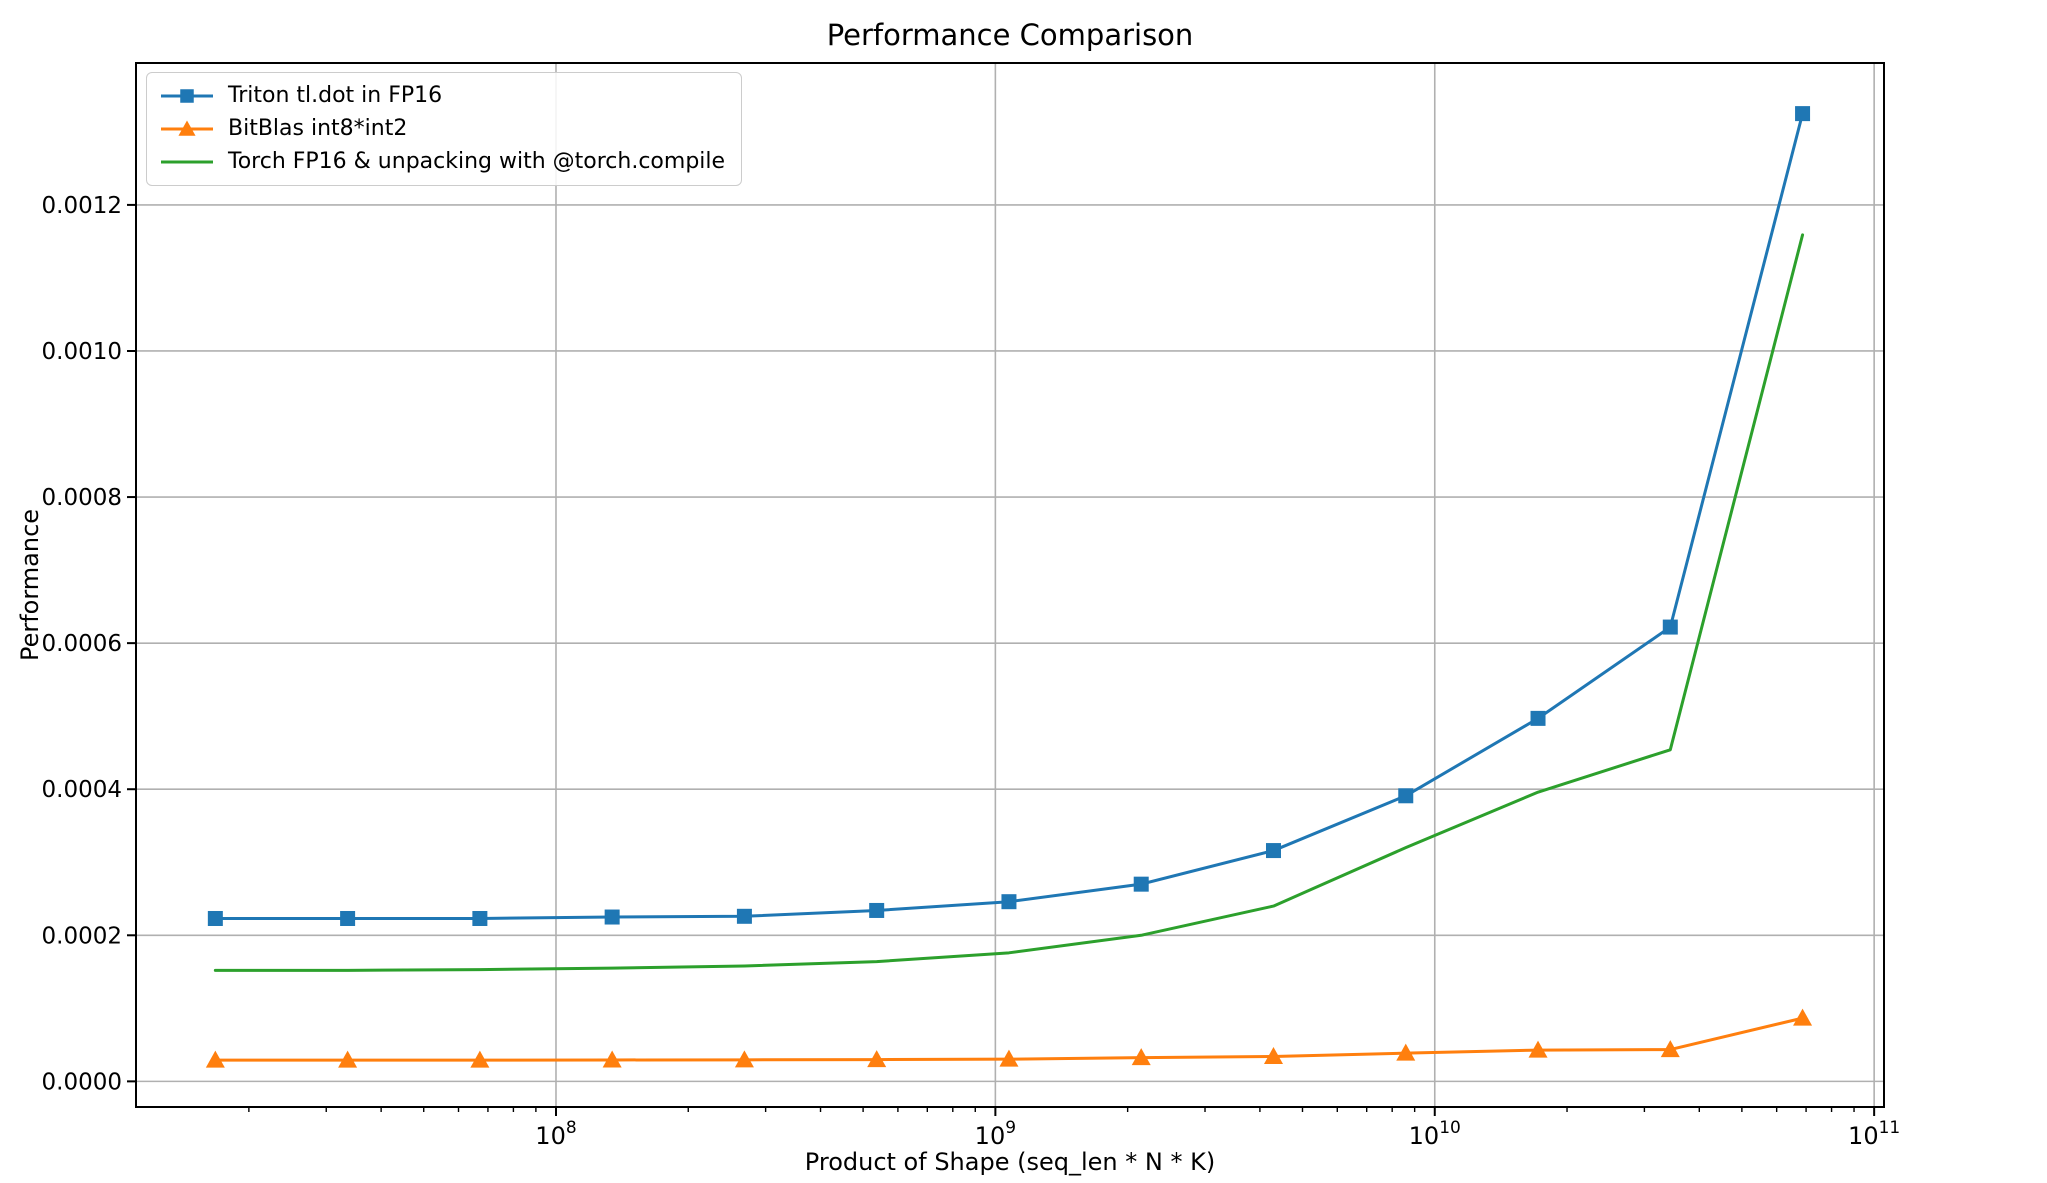 This screenshot has height=1183, width=2047. What do you see at coordinates (82, 790) in the screenshot?
I see `y-tick-label: 0.0004` at bounding box center [82, 790].